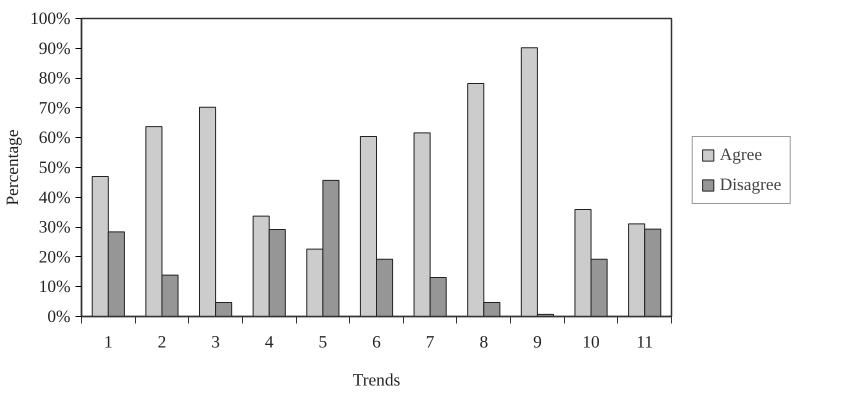  I want to click on y-tick-label: 10%, so click(54, 286).